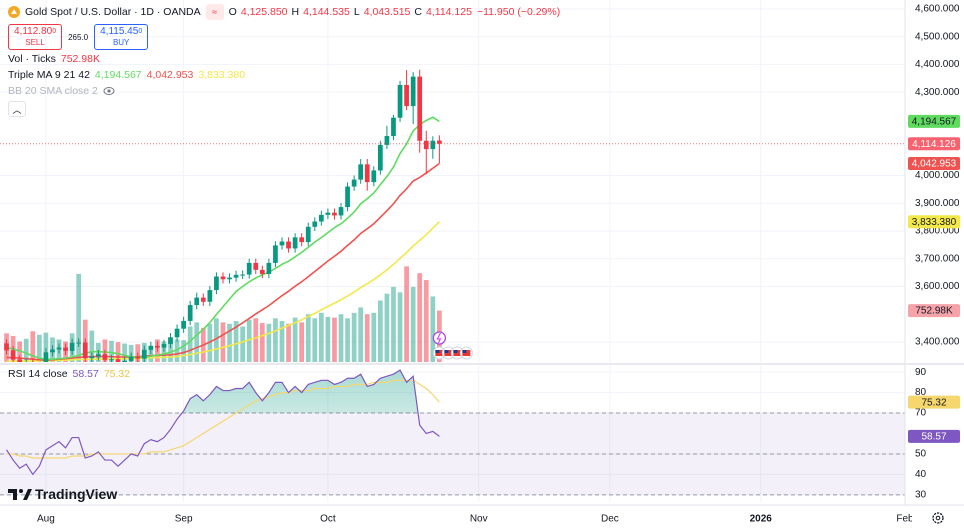  What do you see at coordinates (934, 402) in the screenshot?
I see `rsi-ma-tag-bg` at bounding box center [934, 402].